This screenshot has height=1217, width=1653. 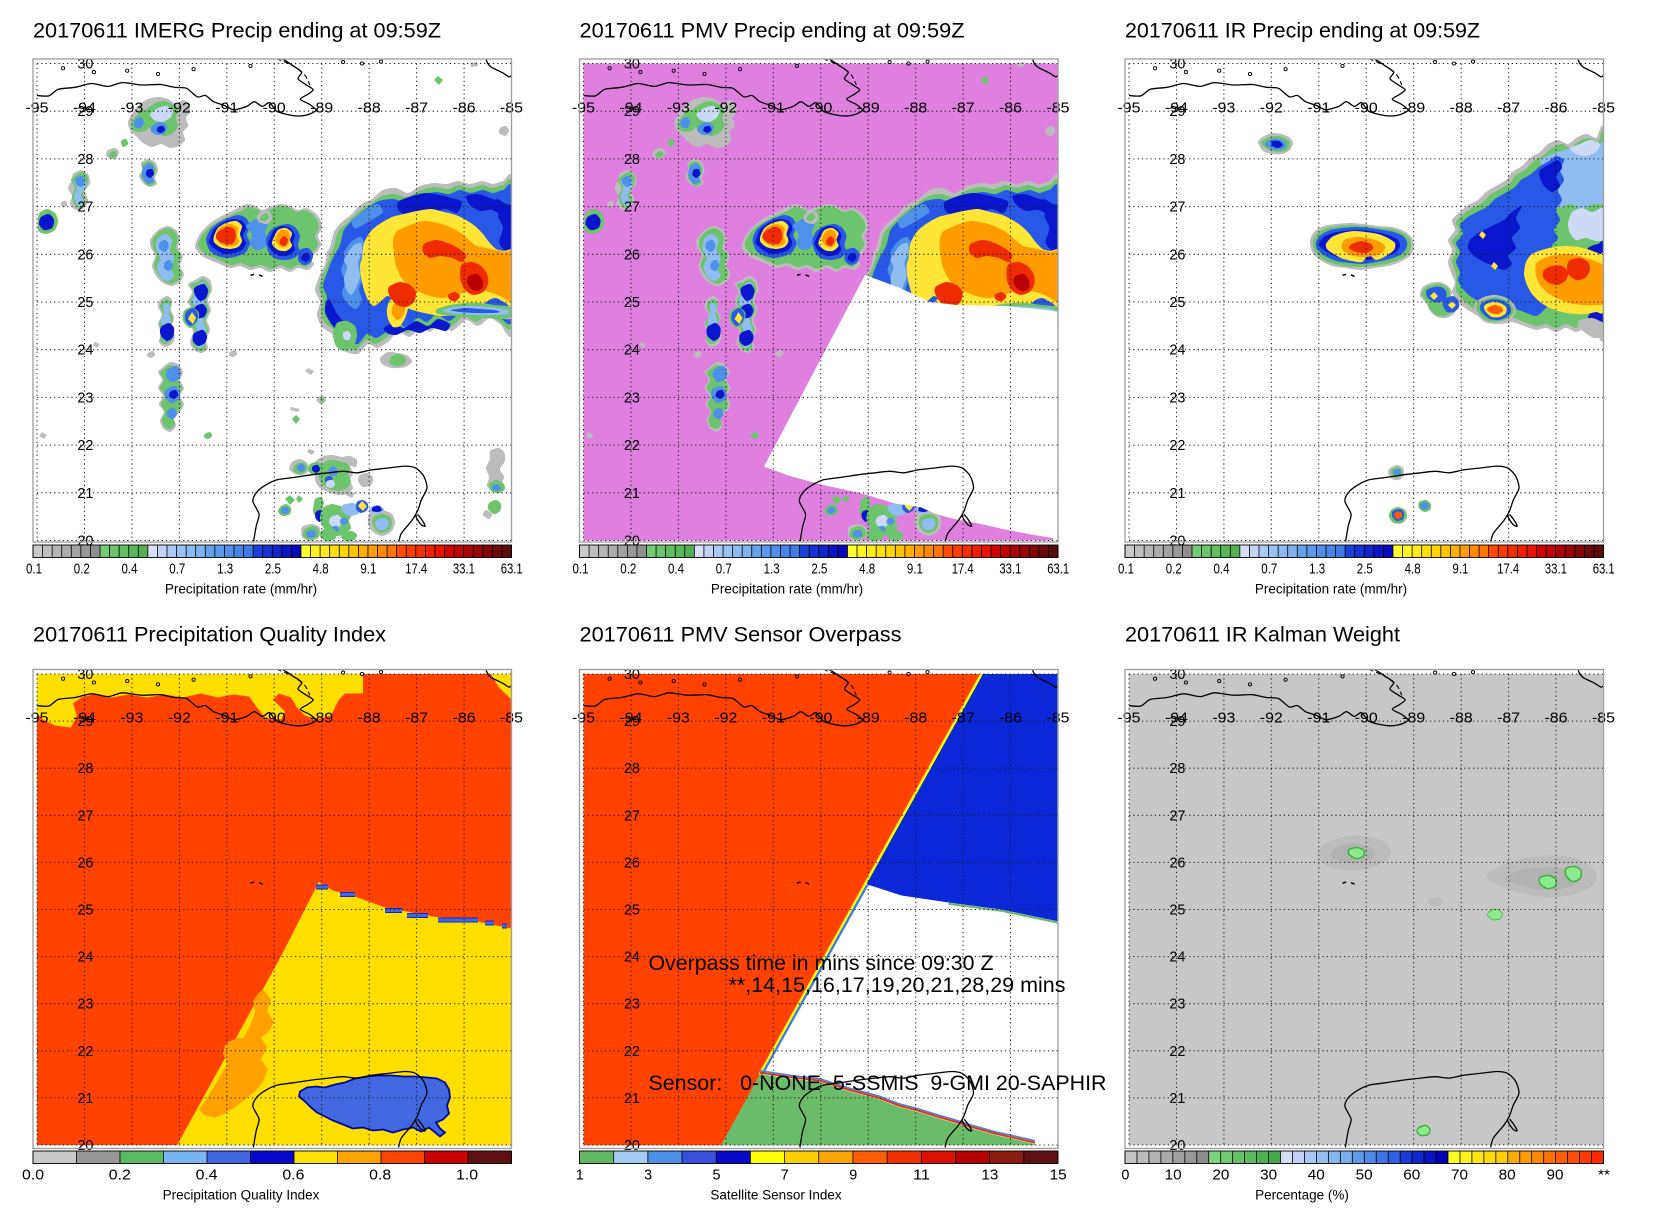 I want to click on svg-text: 0.2, so click(x=628, y=570).